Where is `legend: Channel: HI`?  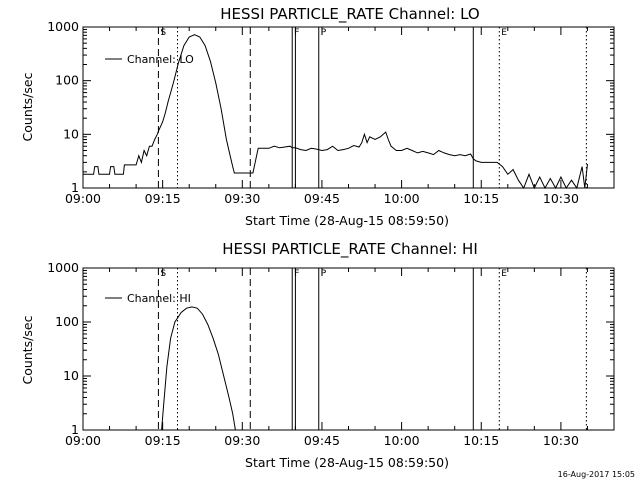 legend: Channel: HI is located at coordinates (148, 298).